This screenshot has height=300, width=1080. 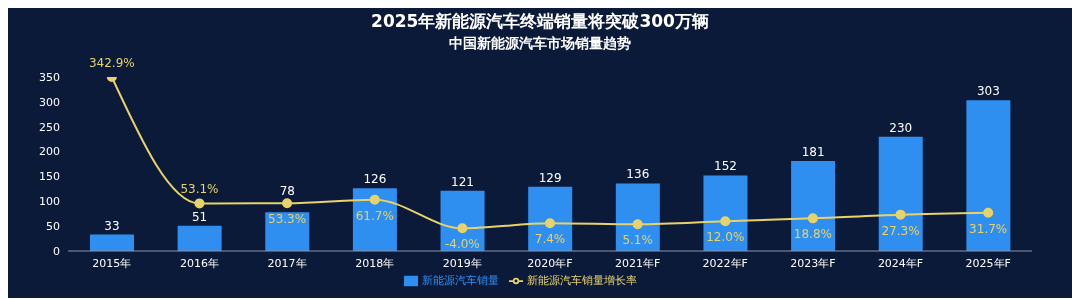 What do you see at coordinates (812, 234) in the screenshot?
I see `data-label: 18.8%` at bounding box center [812, 234].